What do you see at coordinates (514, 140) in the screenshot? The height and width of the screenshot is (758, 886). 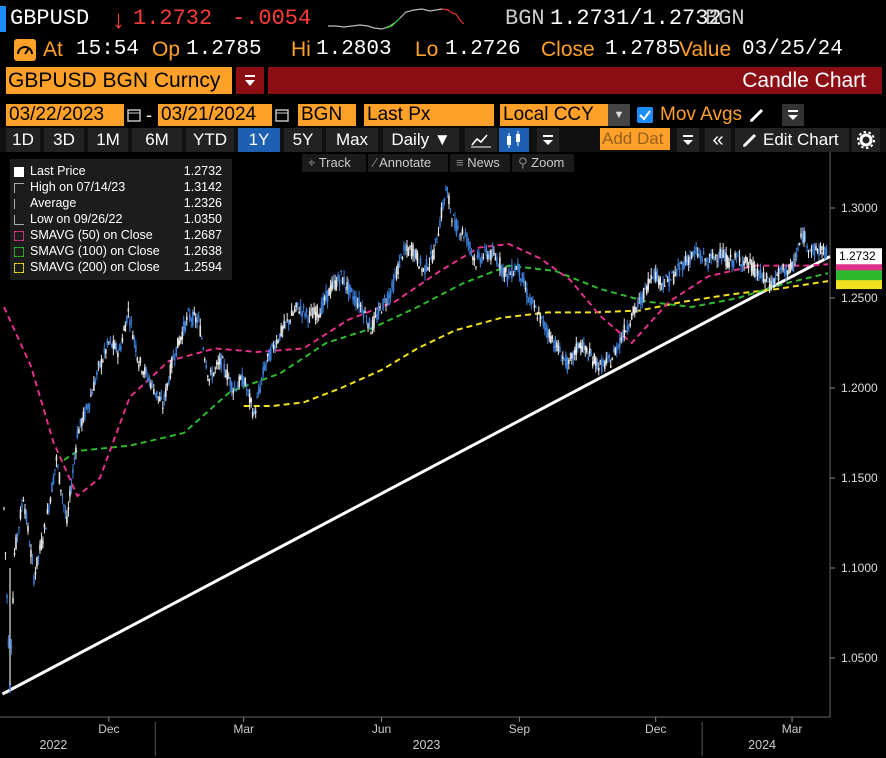 I see `candle-chart-icon` at bounding box center [514, 140].